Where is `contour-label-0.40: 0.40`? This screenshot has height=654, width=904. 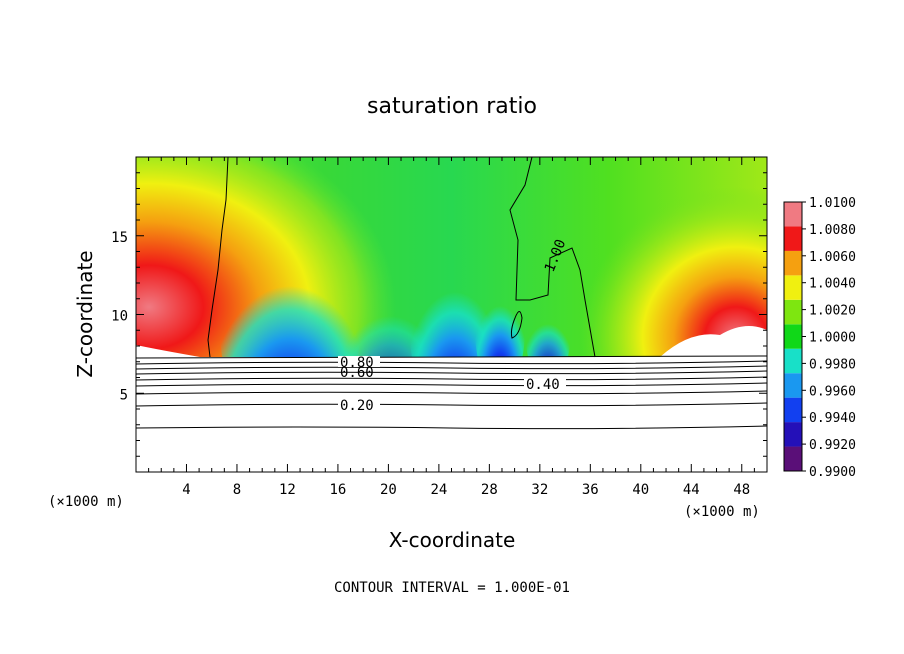 contour-label-0.40: 0.40 is located at coordinates (543, 385).